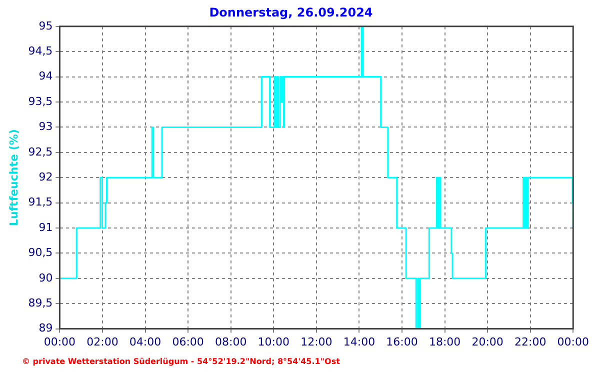 This screenshot has height=384, width=592. What do you see at coordinates (402, 341) in the screenshot?
I see `x-tick-label: 16:00` at bounding box center [402, 341].